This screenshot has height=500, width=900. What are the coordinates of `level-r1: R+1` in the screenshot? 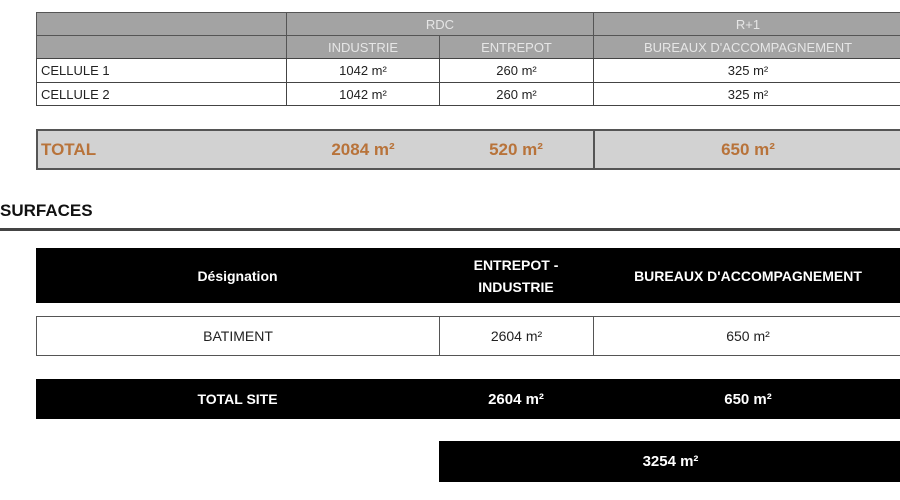 It's located at (746, 24).